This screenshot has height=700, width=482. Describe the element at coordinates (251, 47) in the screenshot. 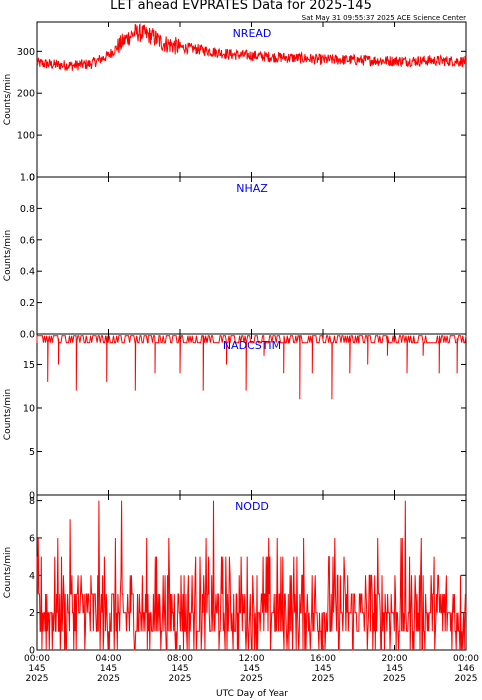

I see `series-line-nread` at that location.